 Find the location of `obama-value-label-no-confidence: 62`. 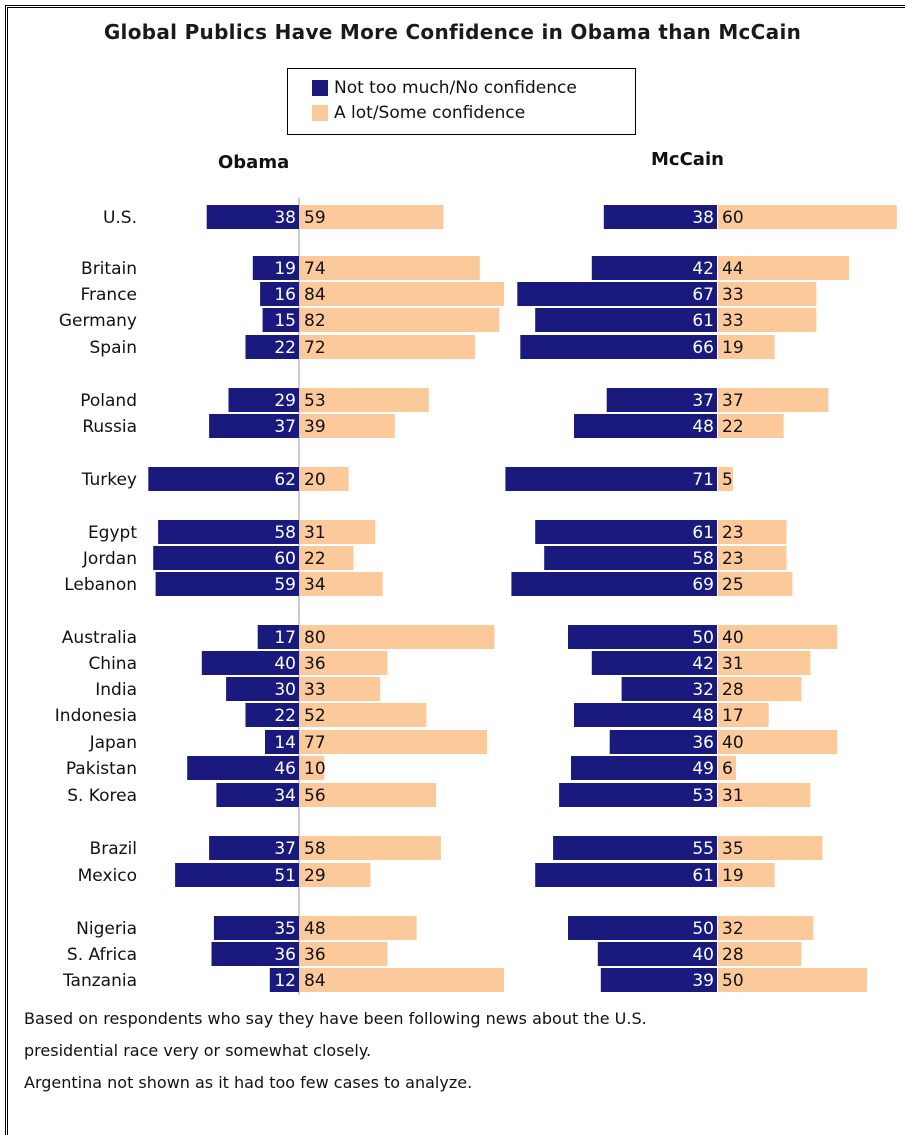

obama-value-label-no-confidence: 62 is located at coordinates (285, 480).